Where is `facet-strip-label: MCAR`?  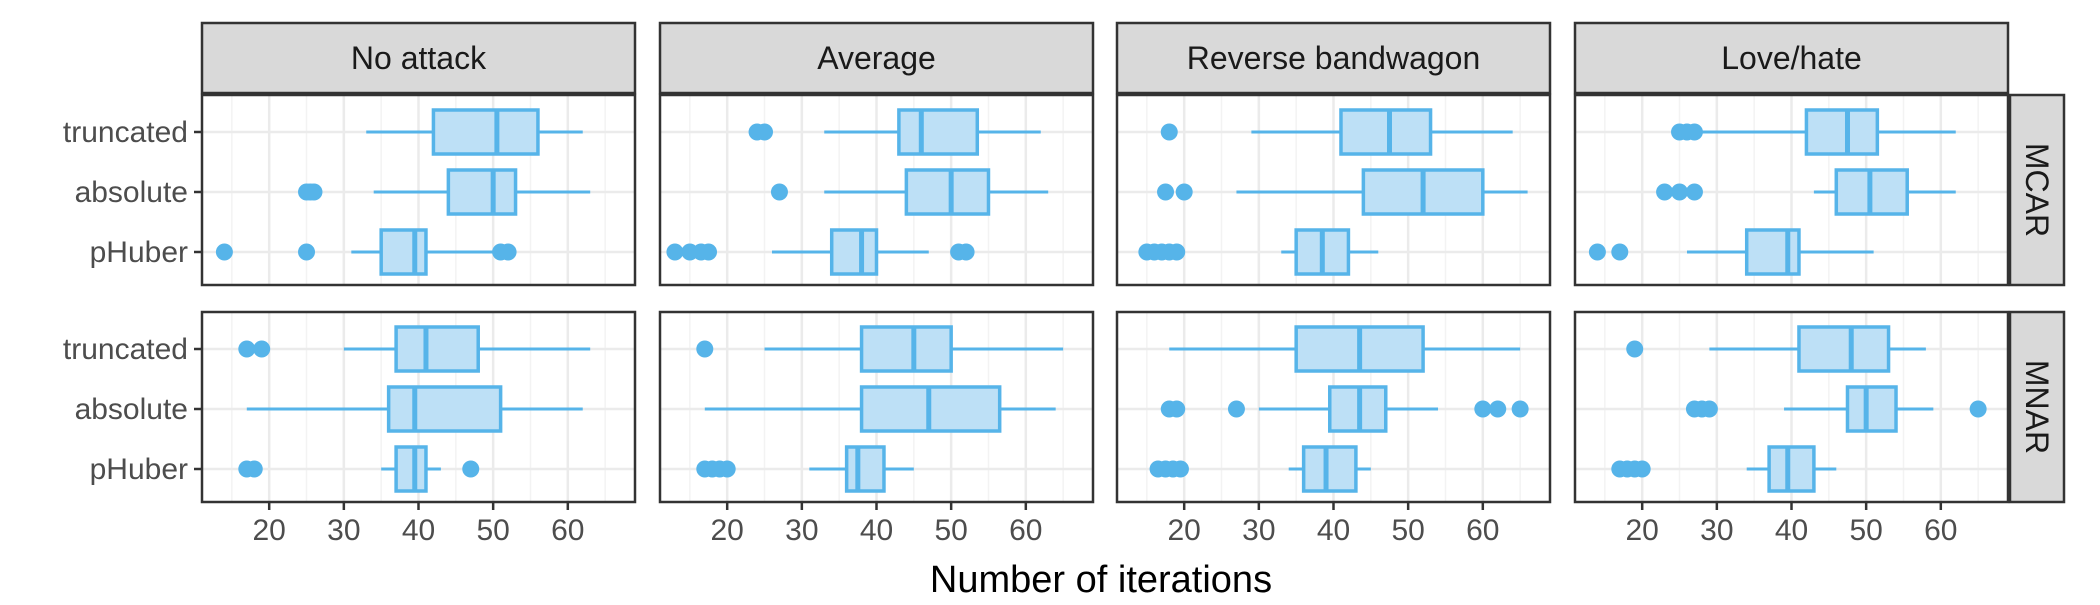
facet-strip-label: MCAR is located at coordinates (2037, 190).